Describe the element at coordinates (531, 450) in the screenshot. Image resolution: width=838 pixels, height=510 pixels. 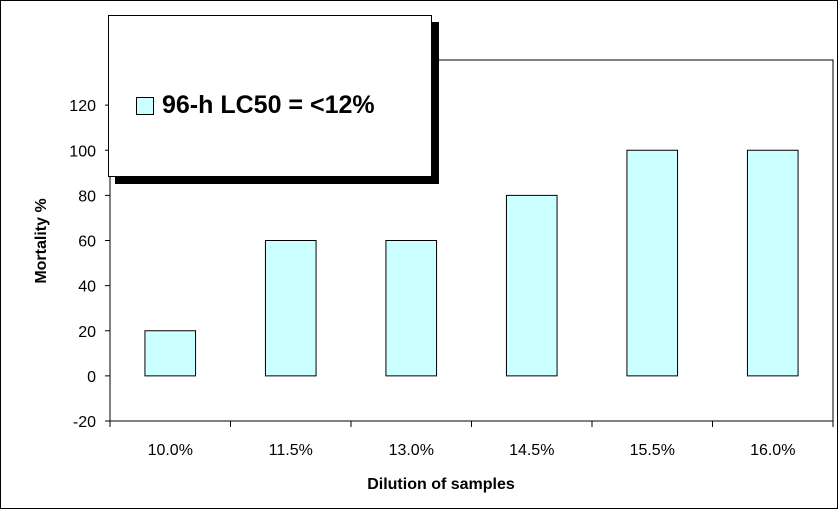
I see `x-tick-label-3: 14.5%` at that location.